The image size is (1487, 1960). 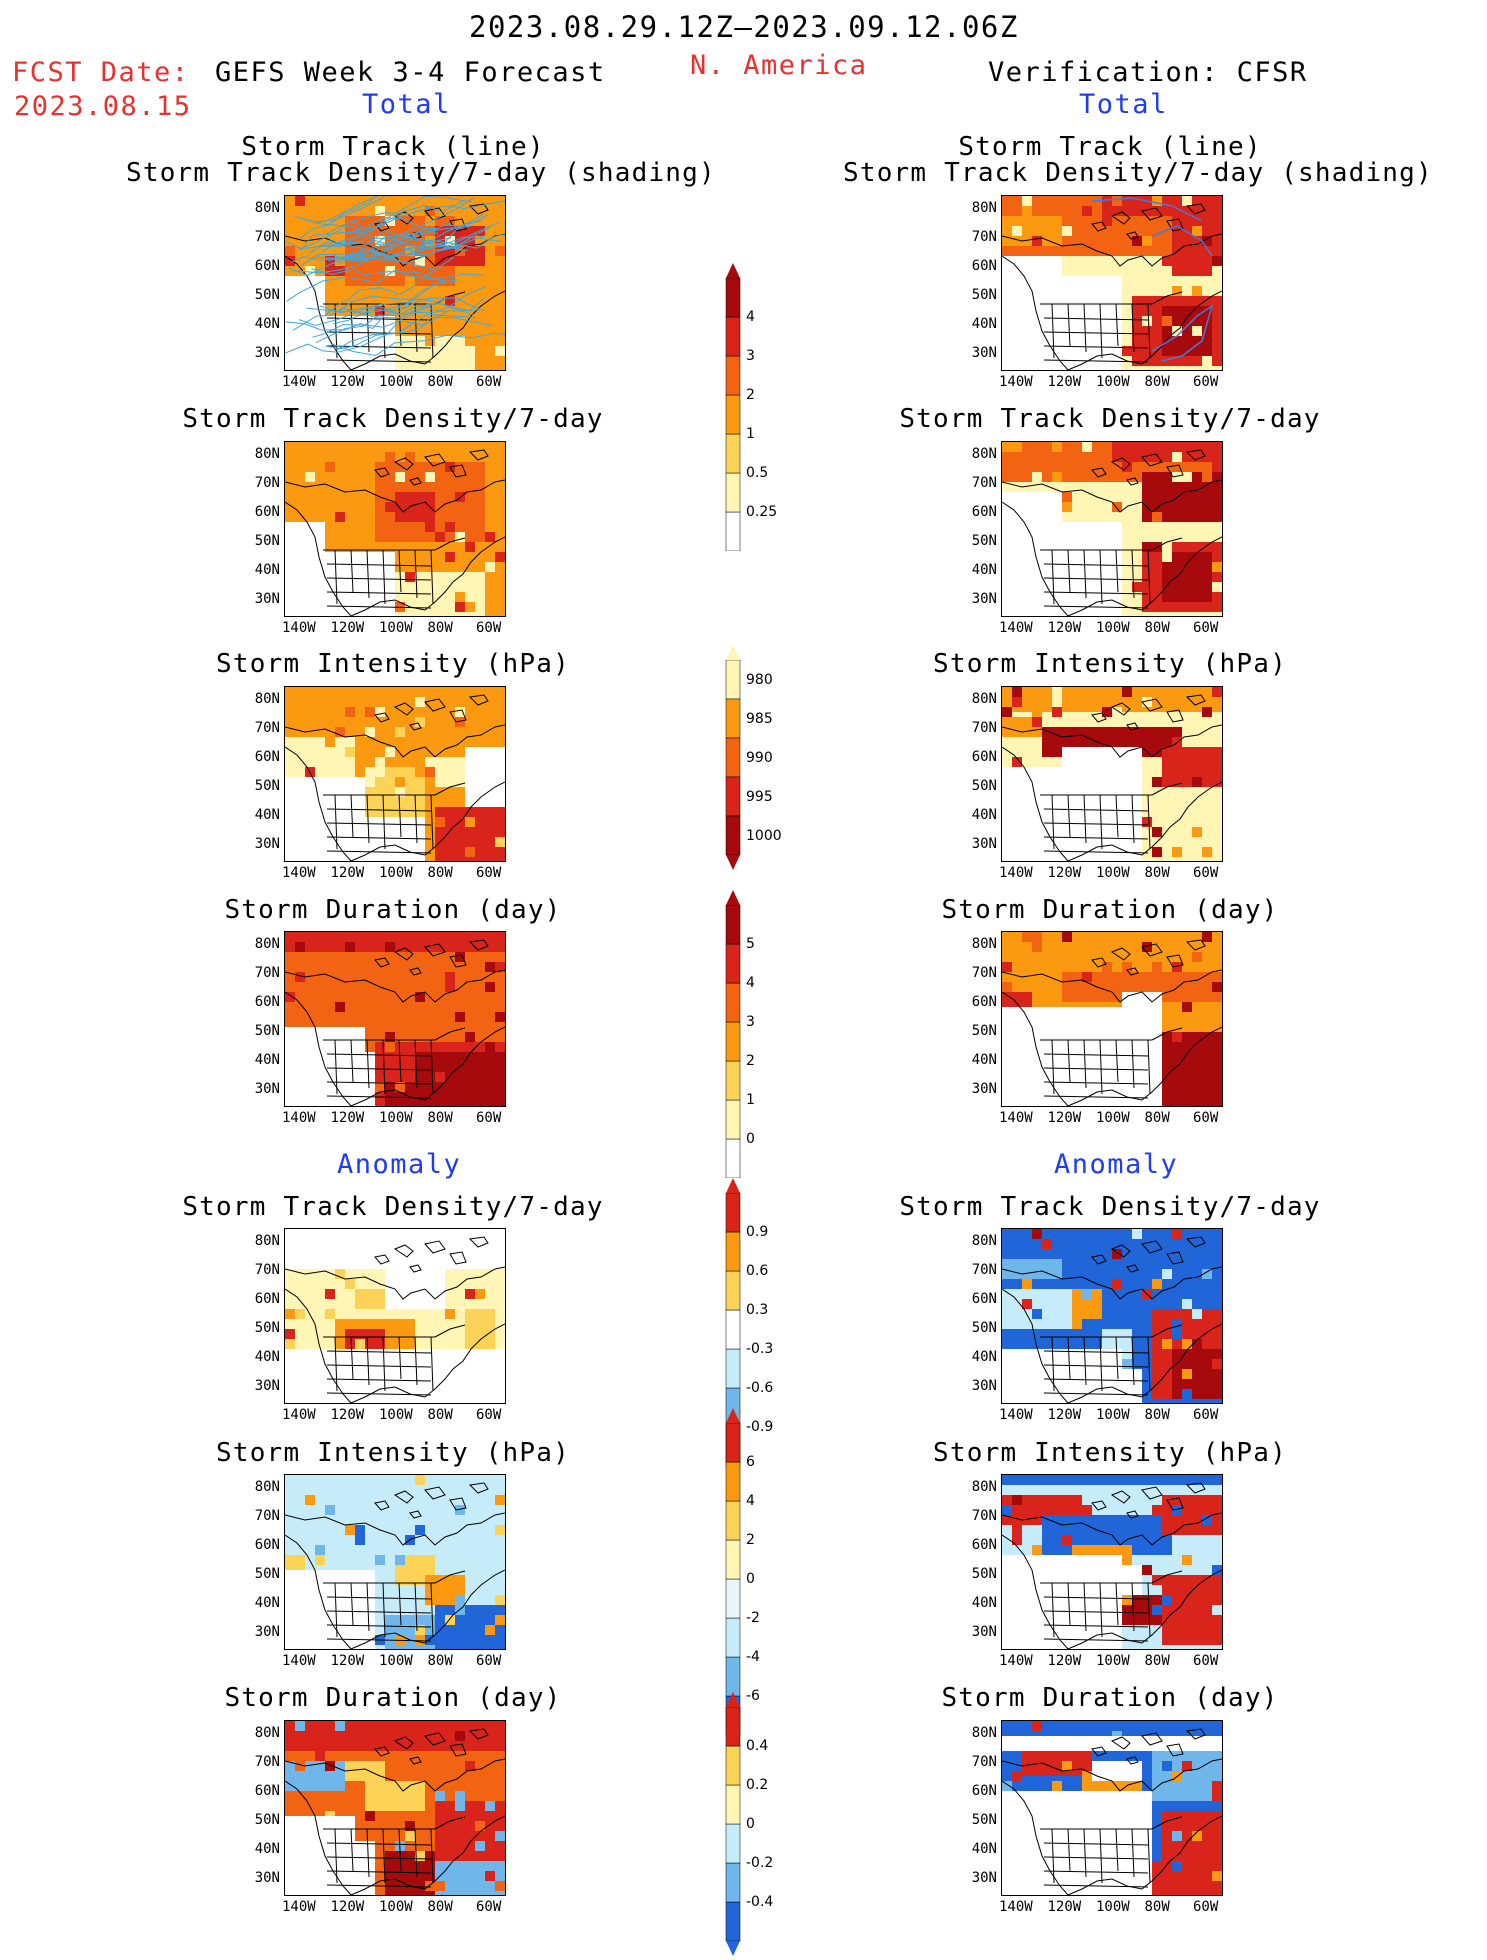 I want to click on colorbar-tick-label: -0.4, so click(x=760, y=1902).